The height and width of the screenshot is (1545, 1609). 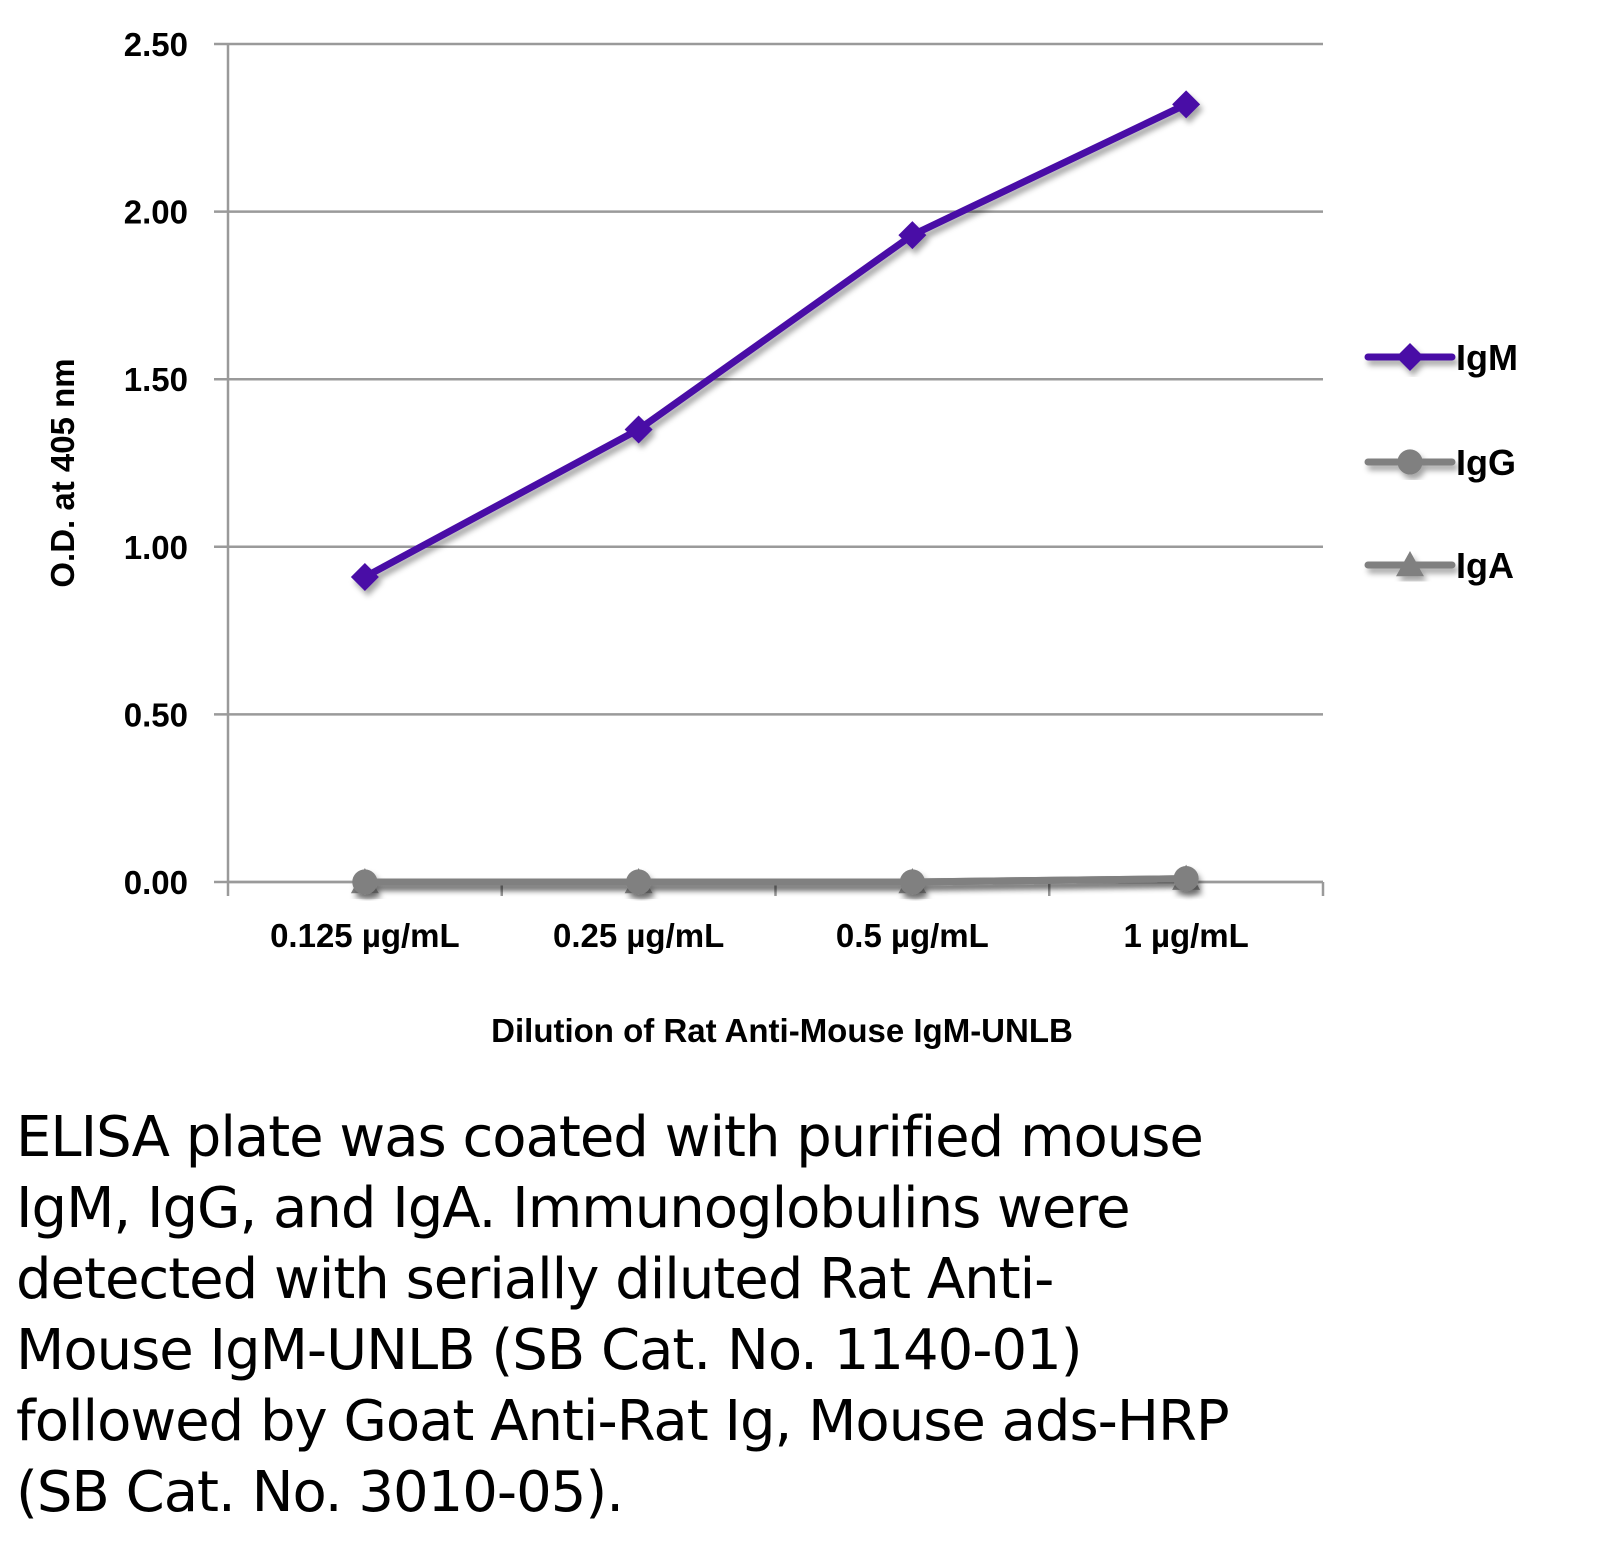 I want to click on legend-label: IgM, so click(x=1487, y=357).